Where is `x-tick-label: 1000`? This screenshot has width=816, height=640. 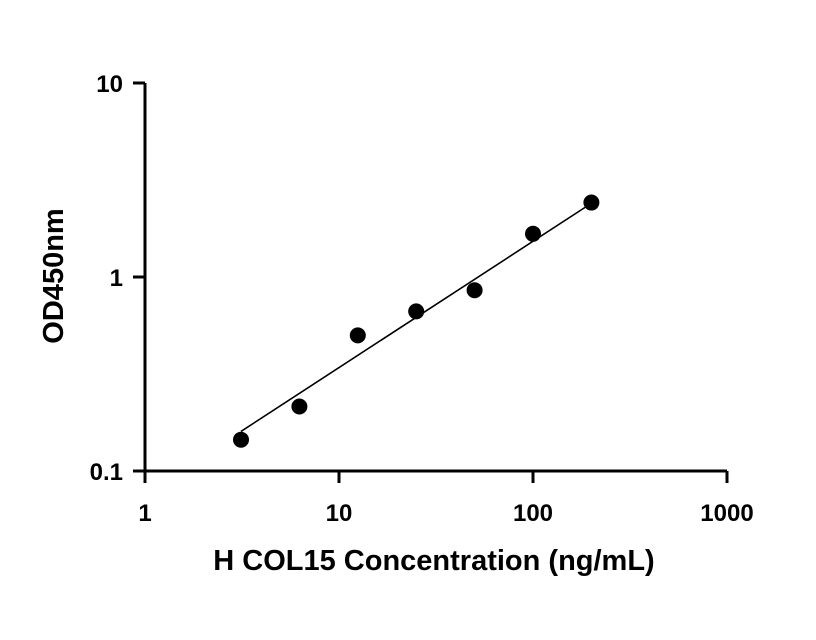
x-tick-label: 1000 is located at coordinates (726, 513).